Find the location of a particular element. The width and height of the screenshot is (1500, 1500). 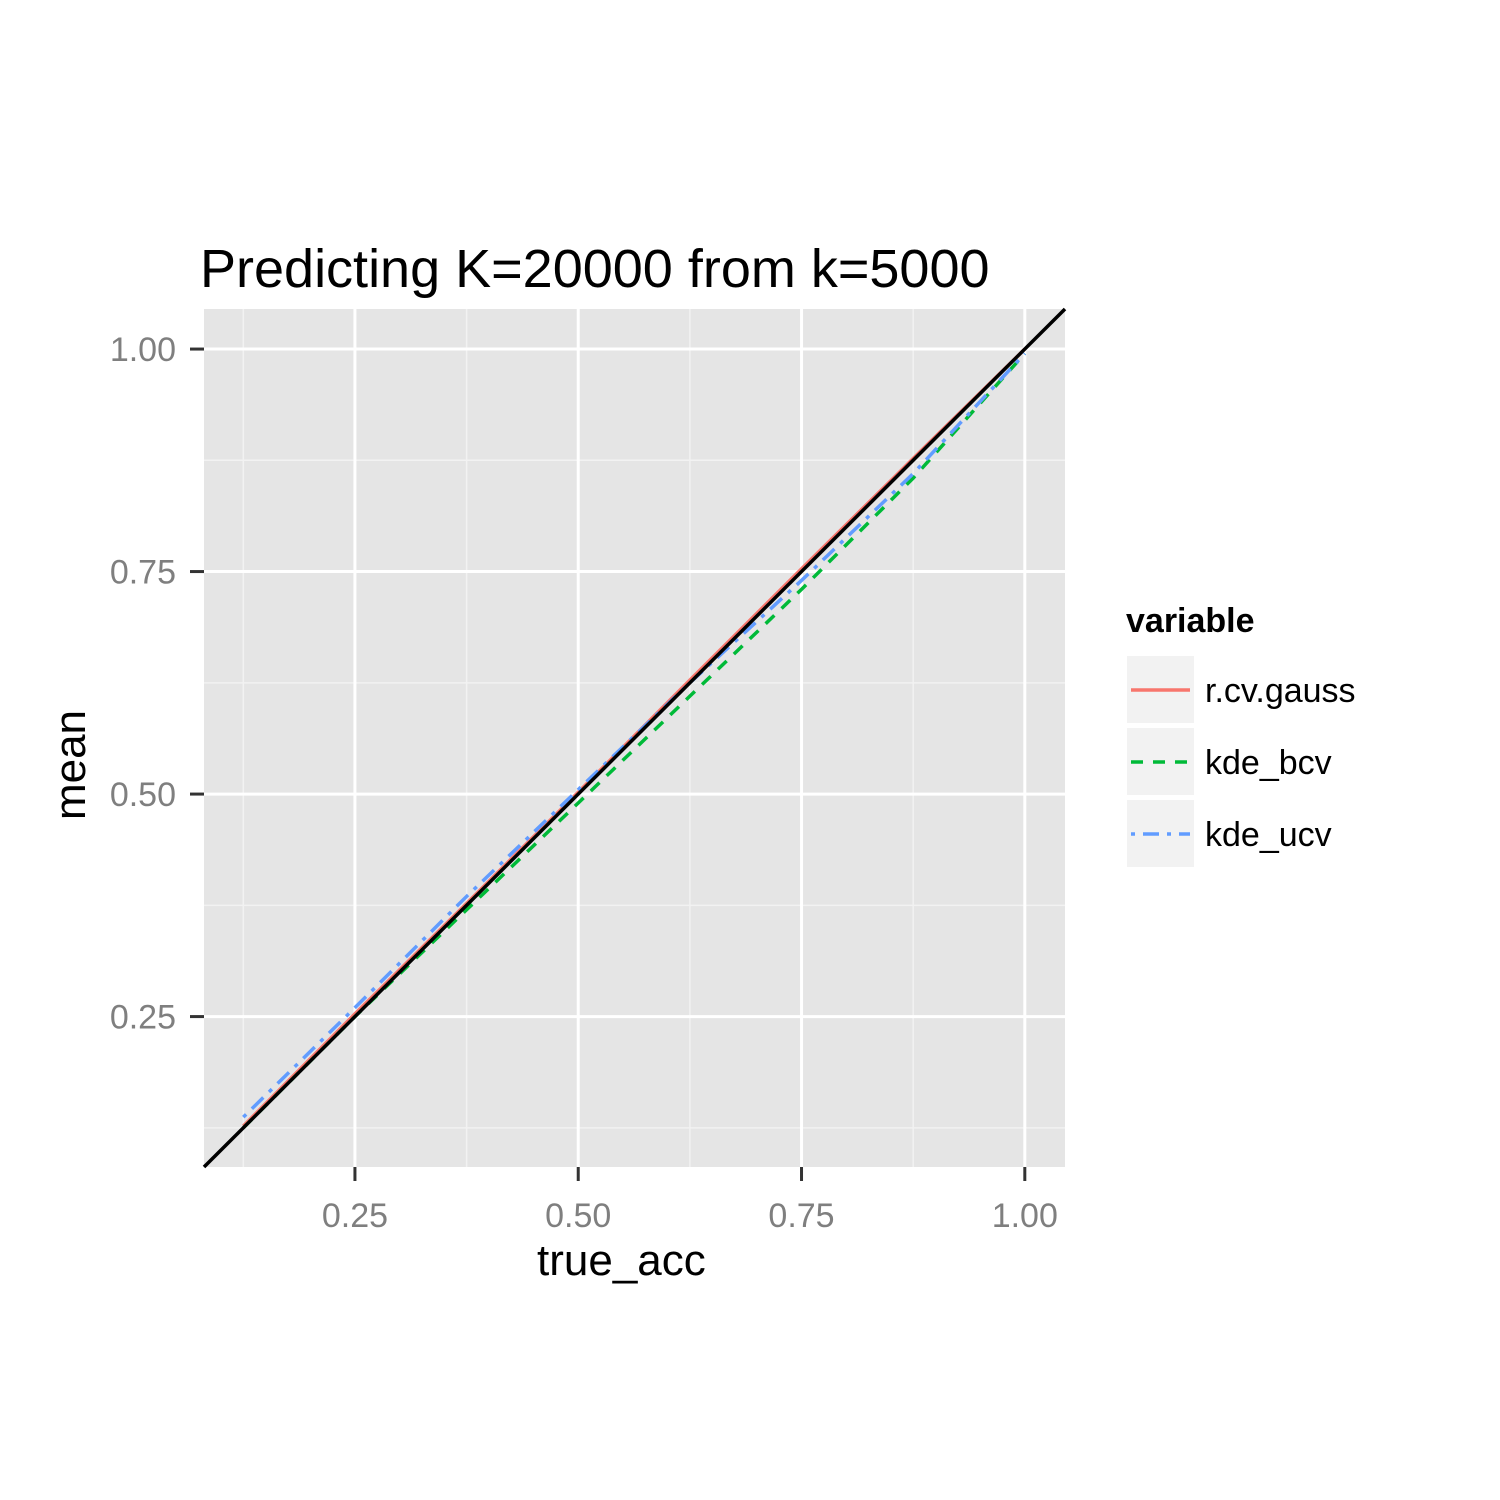

y-tick-label: 1.00 is located at coordinates (143, 350).